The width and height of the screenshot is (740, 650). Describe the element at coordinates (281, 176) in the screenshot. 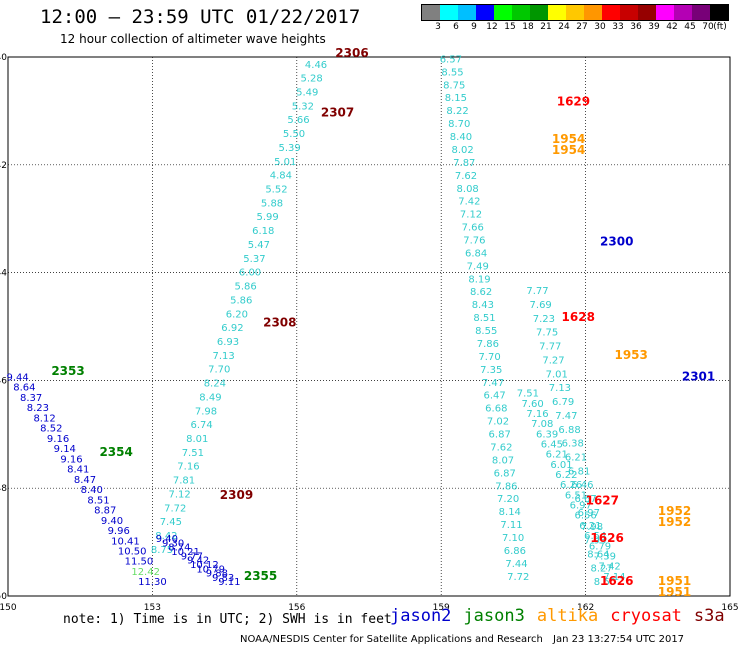

I see `wave-height-value: 4.84` at that location.